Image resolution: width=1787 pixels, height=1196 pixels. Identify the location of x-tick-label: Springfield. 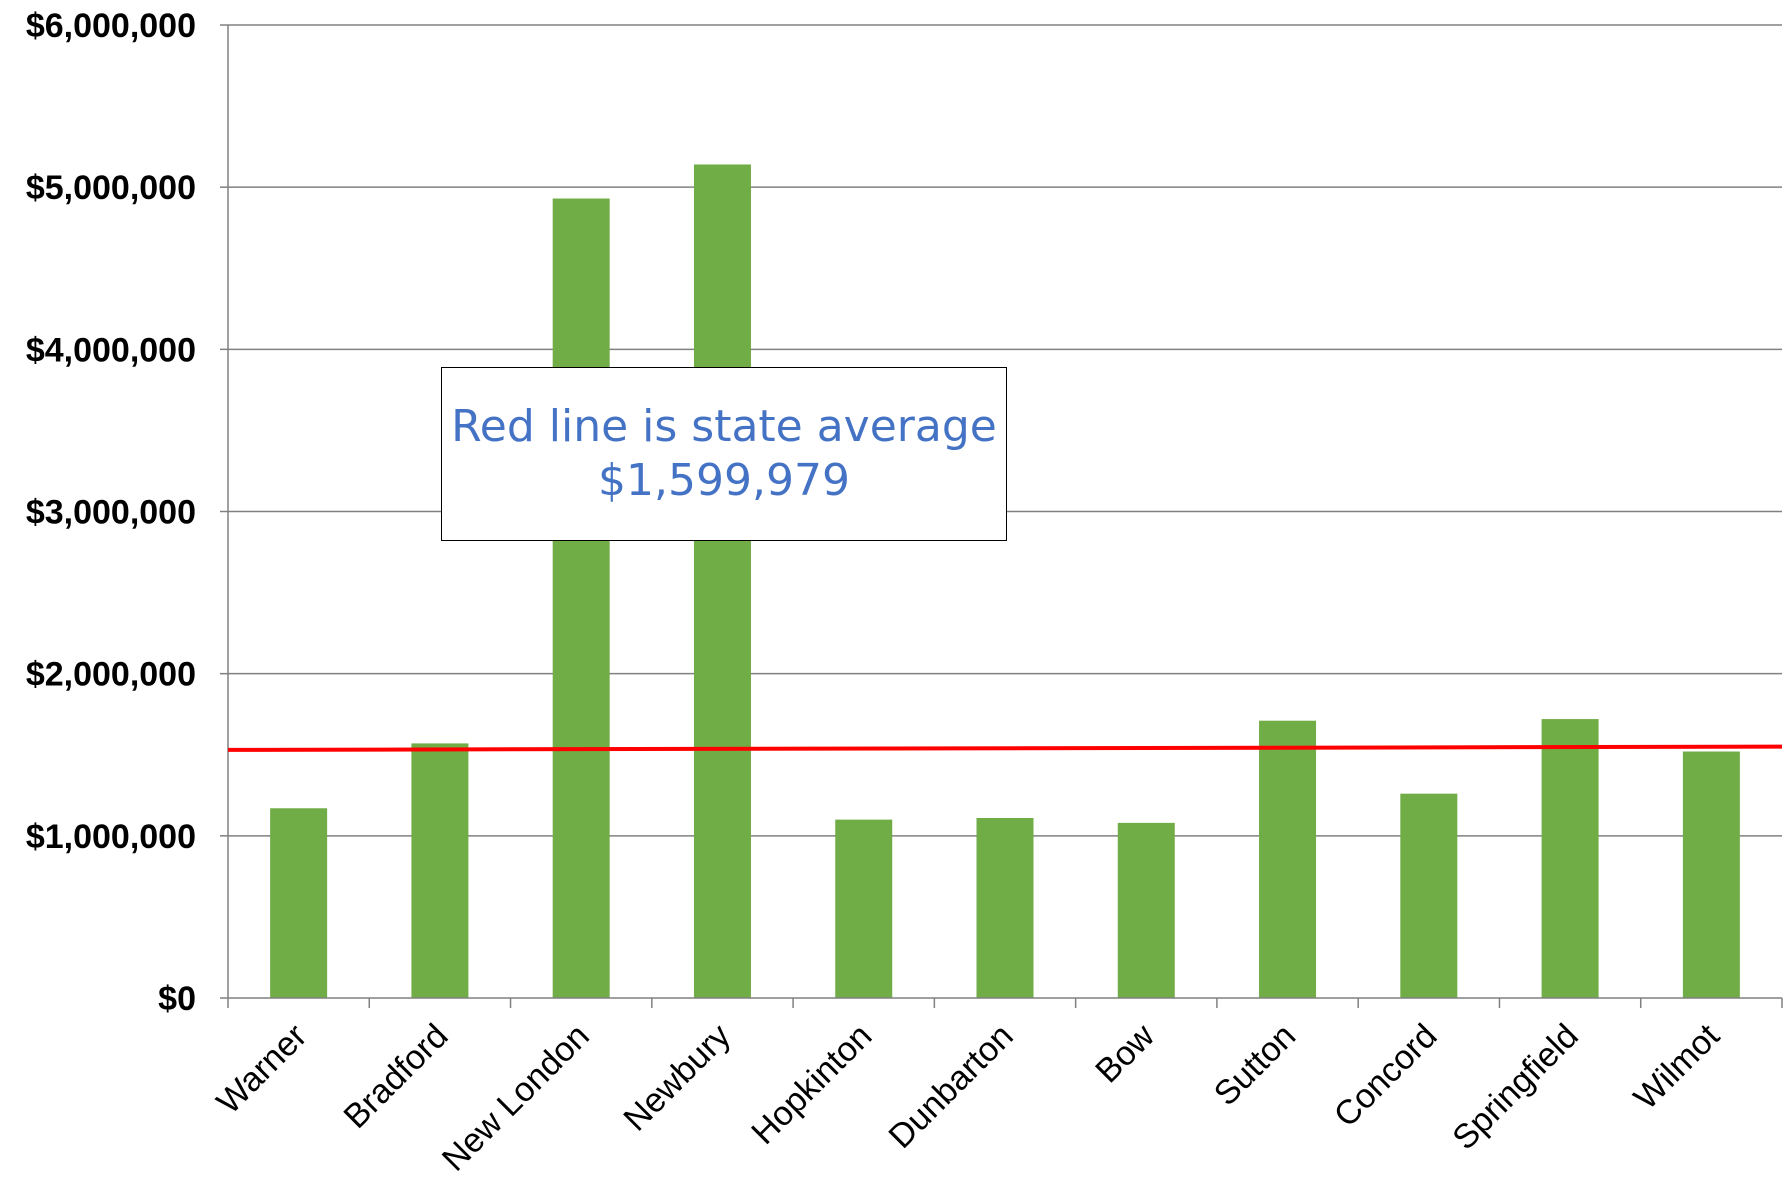
(1515, 1087).